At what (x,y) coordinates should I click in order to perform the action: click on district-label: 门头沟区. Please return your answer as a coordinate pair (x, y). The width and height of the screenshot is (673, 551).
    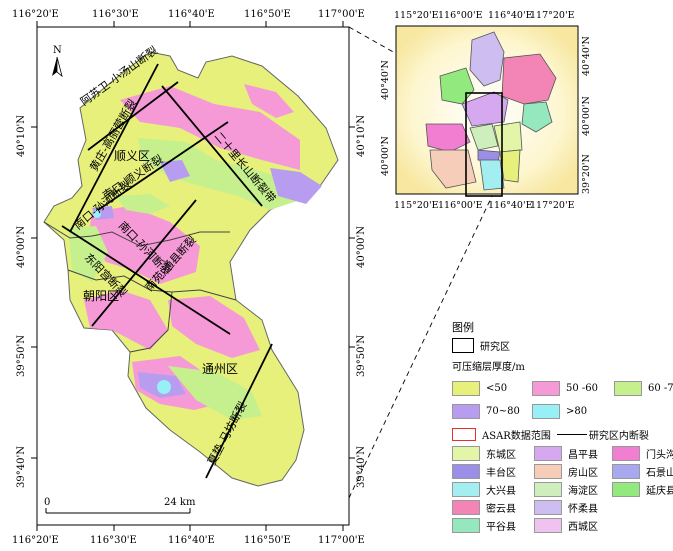
    Looking at the image, I should click on (659, 455).